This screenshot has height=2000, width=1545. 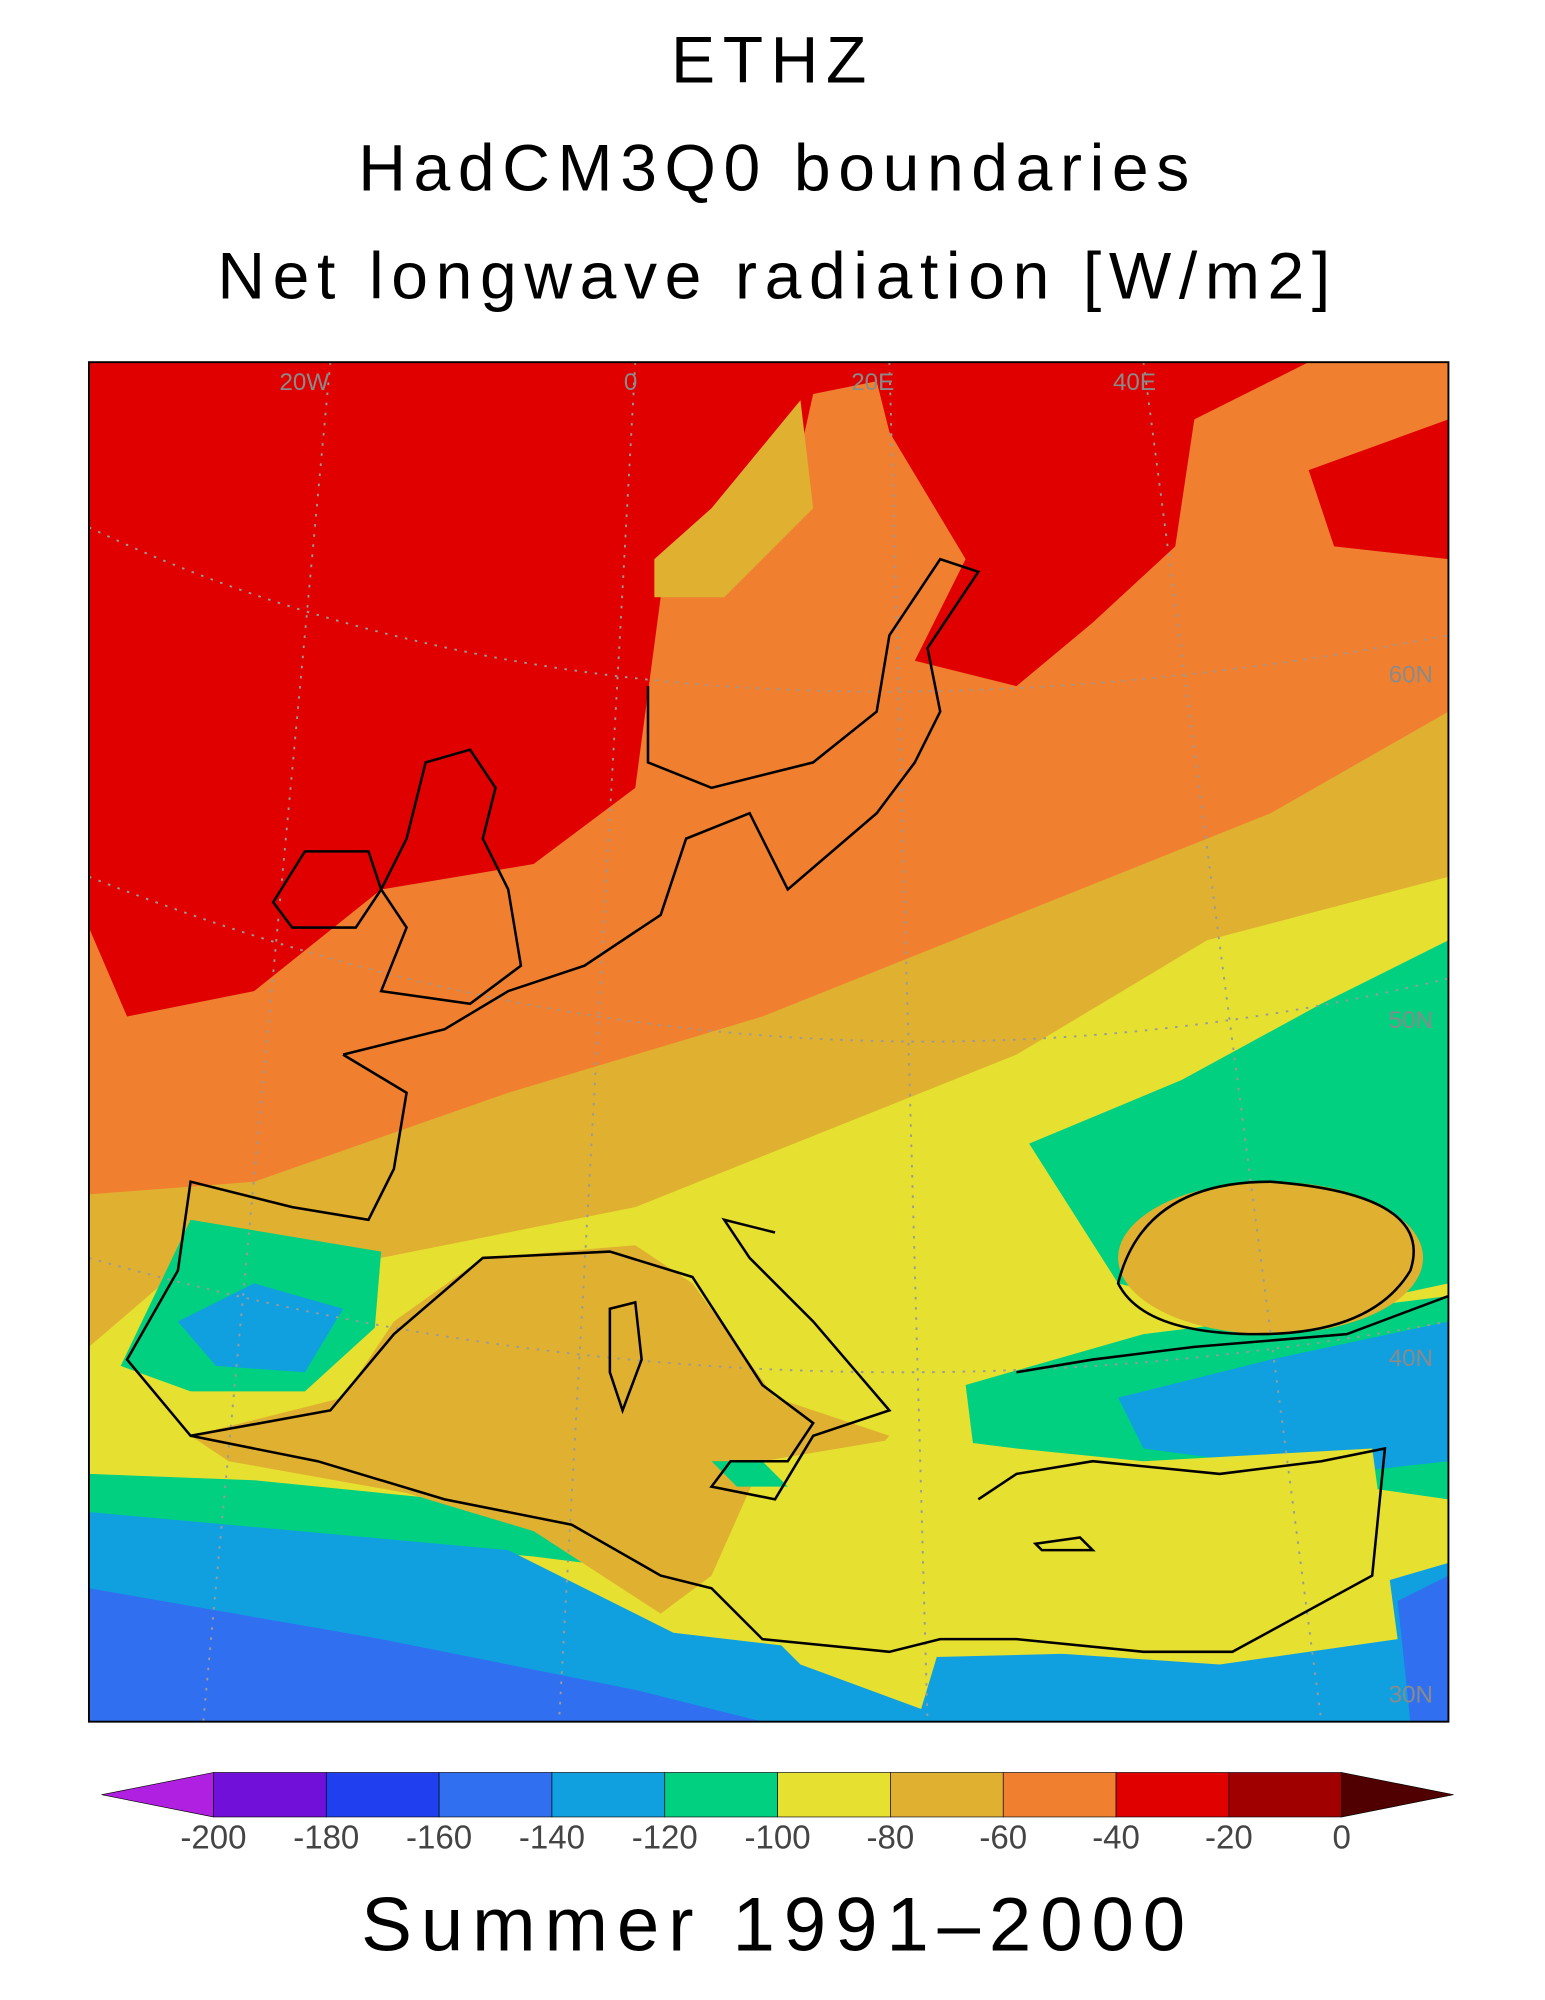 I want to click on grid-label: 50N, so click(x=1411, y=1020).